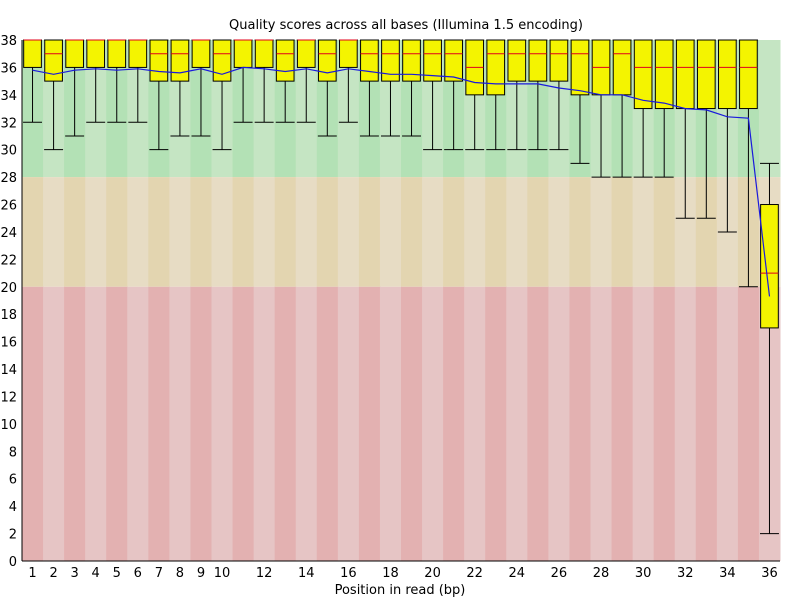  What do you see at coordinates (8, 288) in the screenshot?
I see `y-tick-label: 20` at bounding box center [8, 288].